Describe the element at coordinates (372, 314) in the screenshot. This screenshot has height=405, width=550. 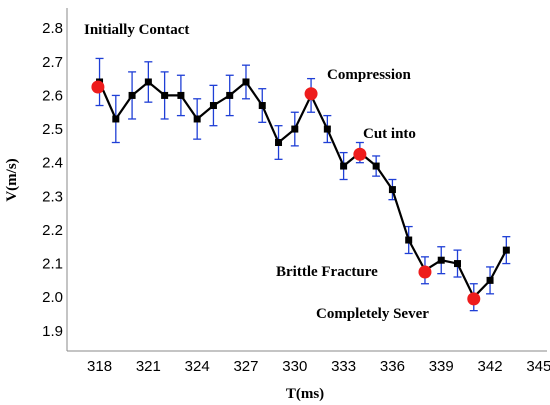
I see `annotation-completely-sever: Completely Sever` at that location.